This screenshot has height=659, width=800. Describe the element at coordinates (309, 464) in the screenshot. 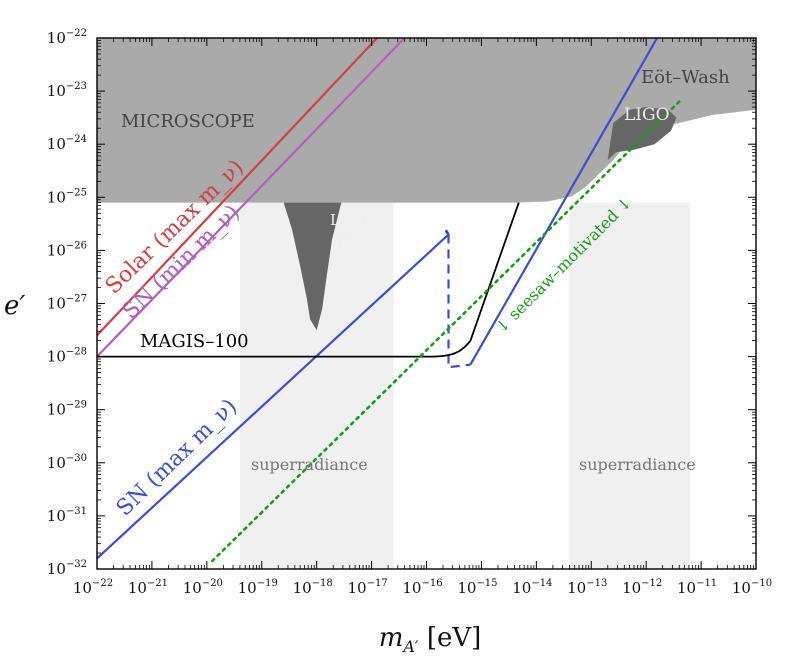

I see `superradiance-label-1: superradiance` at that location.